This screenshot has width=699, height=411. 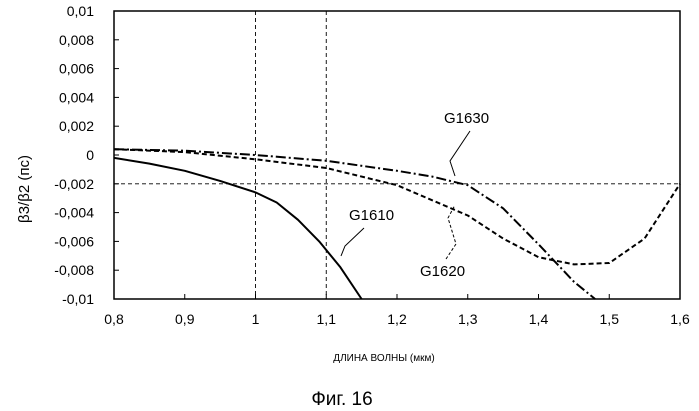 I want to click on series-line-g1610, so click(x=238, y=228).